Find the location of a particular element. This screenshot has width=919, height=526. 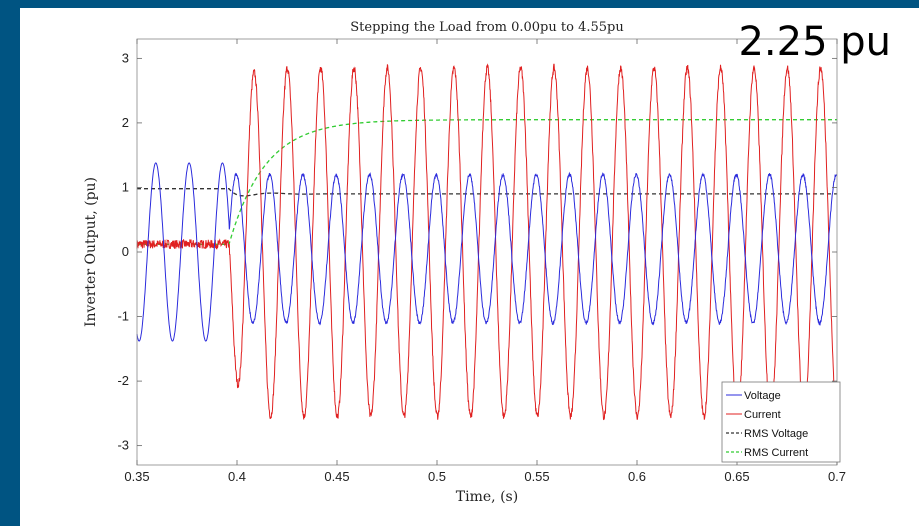

legend-label: RMS Voltage is located at coordinates (776, 434).